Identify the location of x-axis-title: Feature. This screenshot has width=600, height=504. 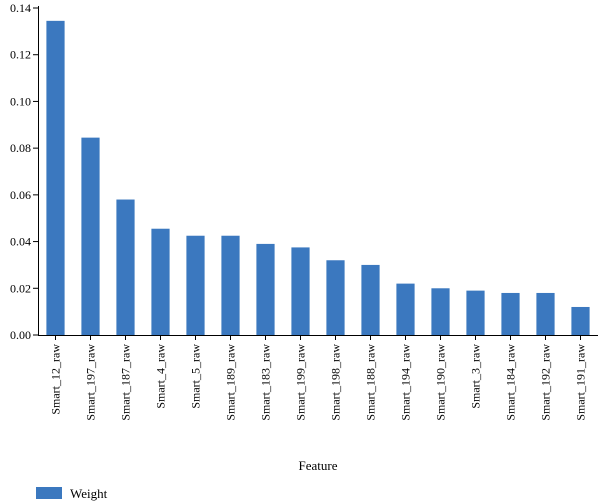
(318, 465).